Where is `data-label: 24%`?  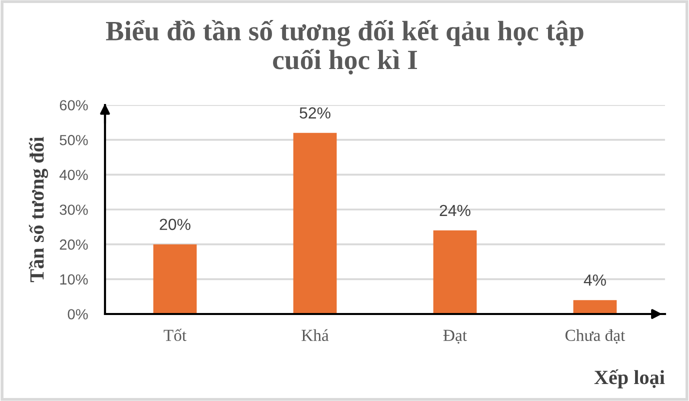
data-label: 24% is located at coordinates (455, 210).